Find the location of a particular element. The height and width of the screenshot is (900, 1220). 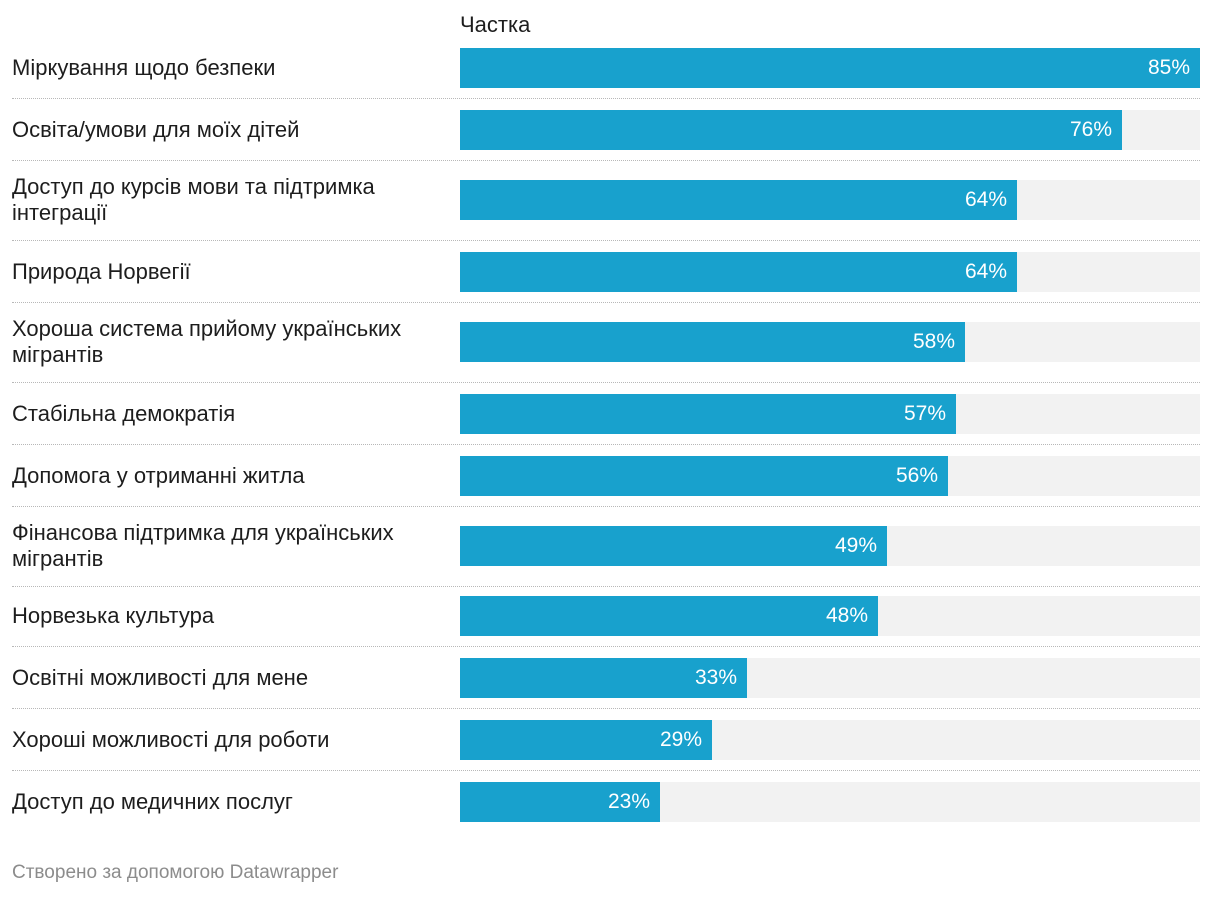

bar-track: 48% is located at coordinates (830, 616).